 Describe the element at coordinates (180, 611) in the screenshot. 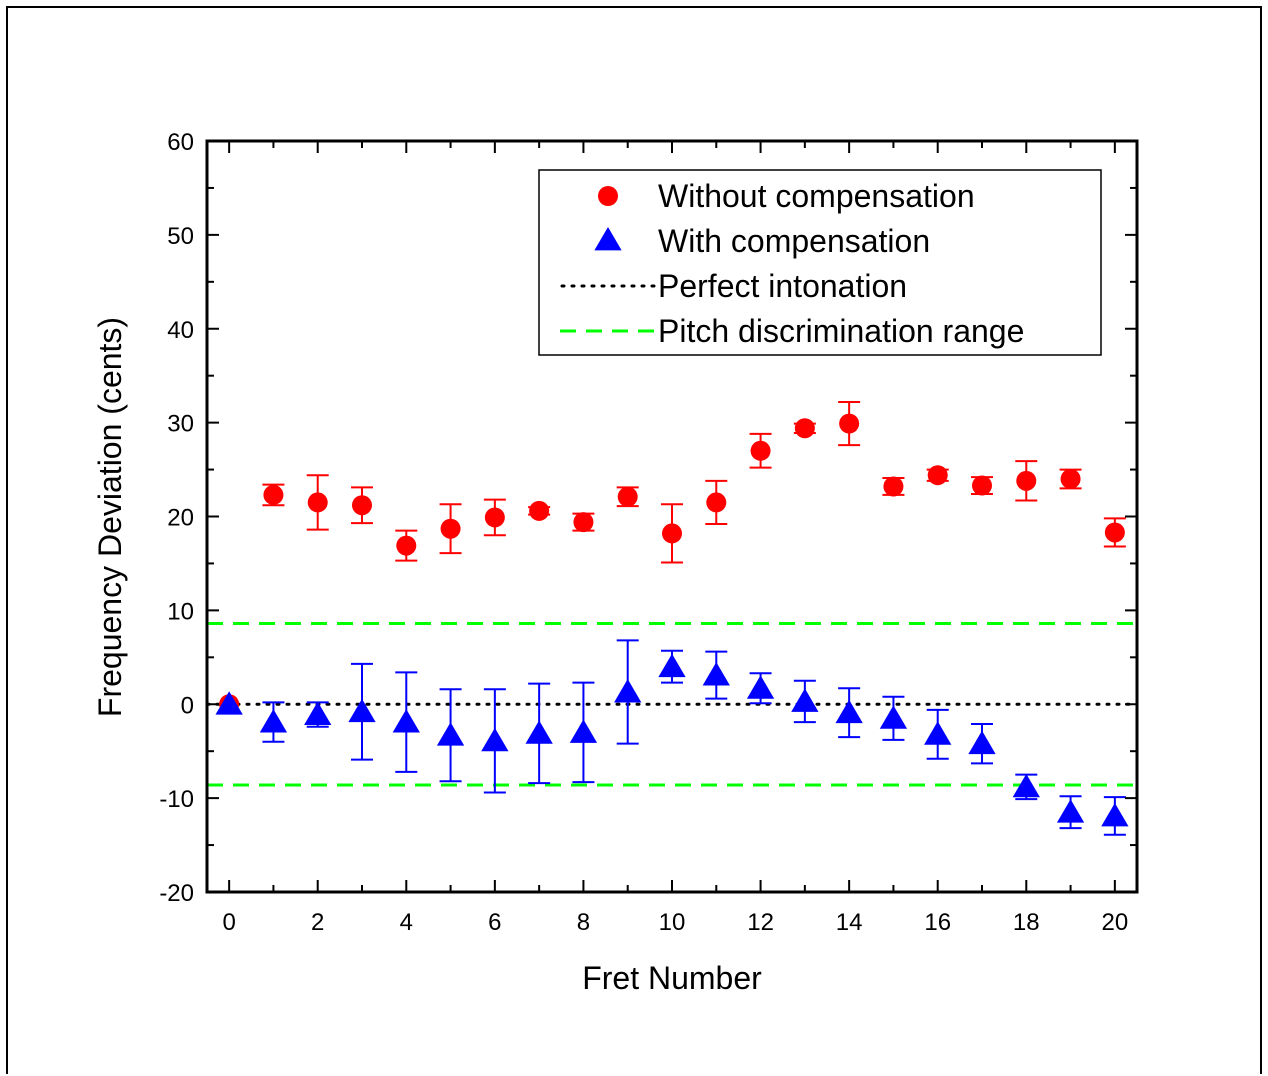

I see `y-tick-label-10: 10` at that location.